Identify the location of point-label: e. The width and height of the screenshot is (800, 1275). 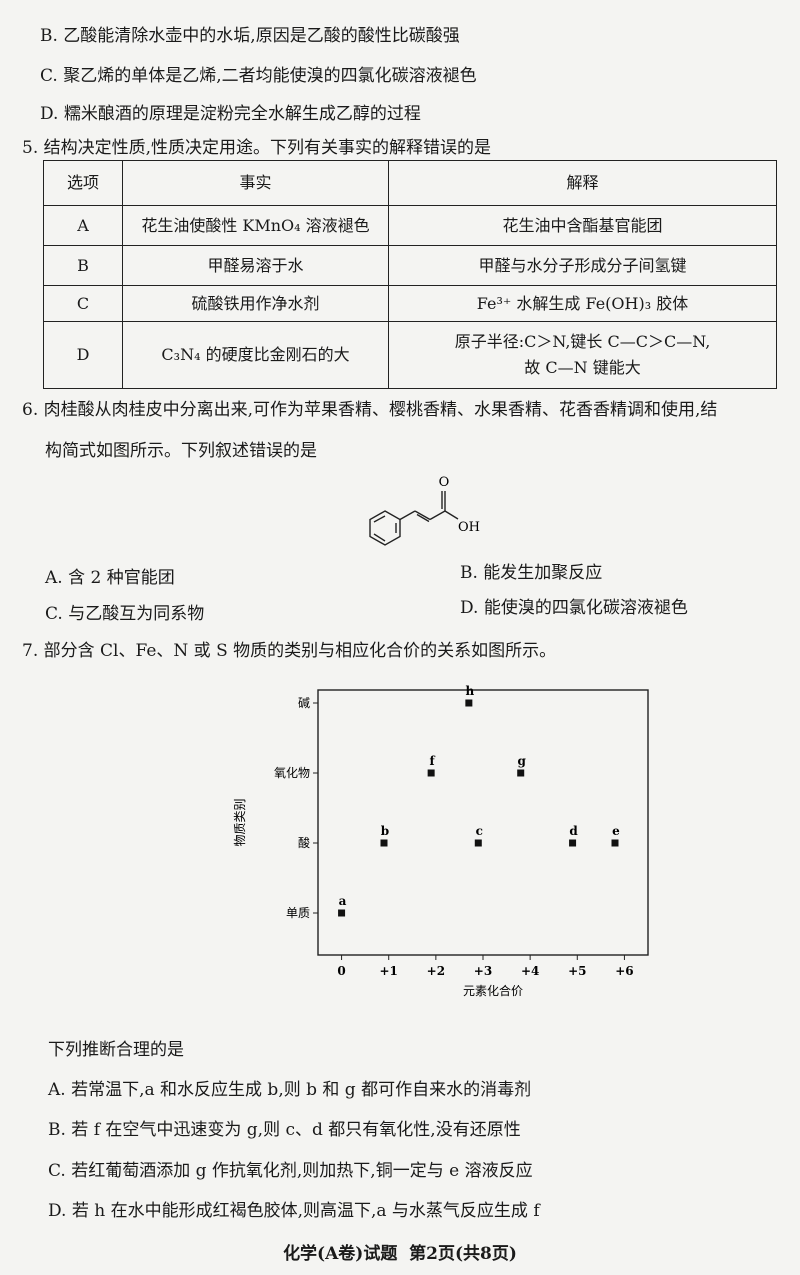
(616, 831).